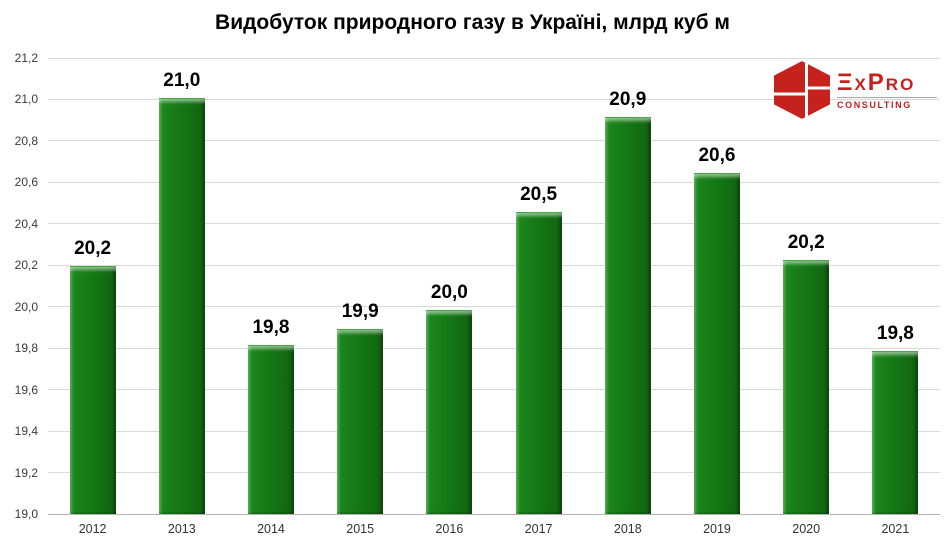 The image size is (945, 547). I want to click on y-tick-label: 21,0, so click(26, 99).